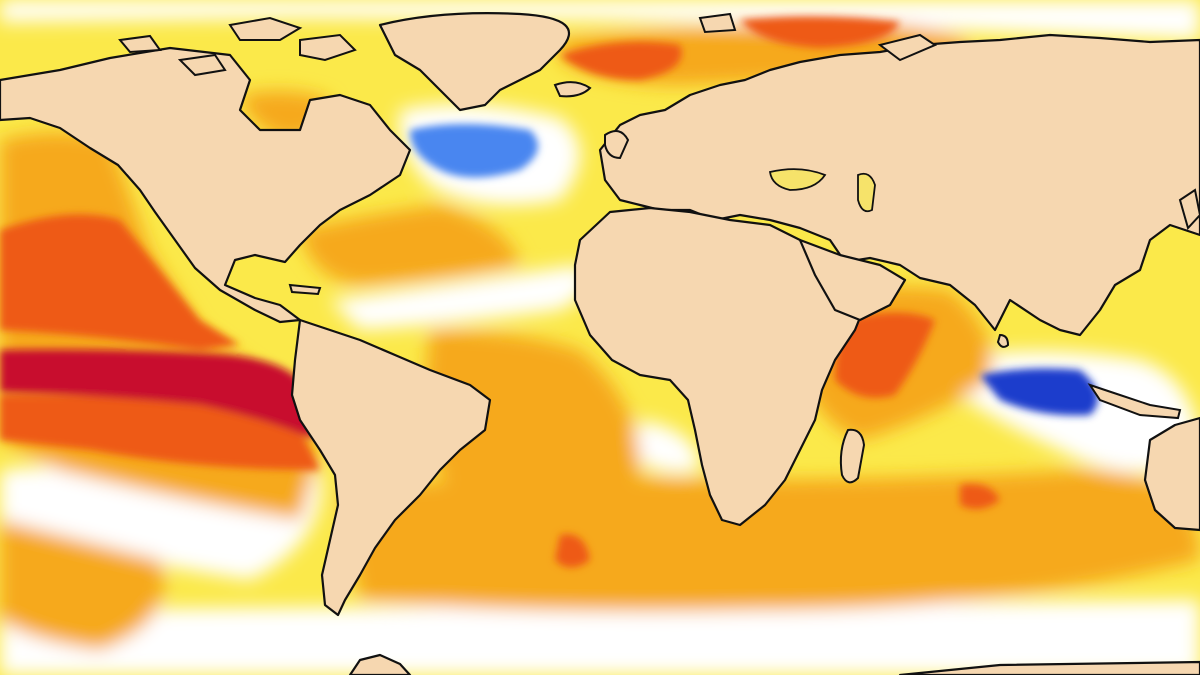  What do you see at coordinates (852, 456) in the screenshot?
I see `landmass-madagascar` at bounding box center [852, 456].